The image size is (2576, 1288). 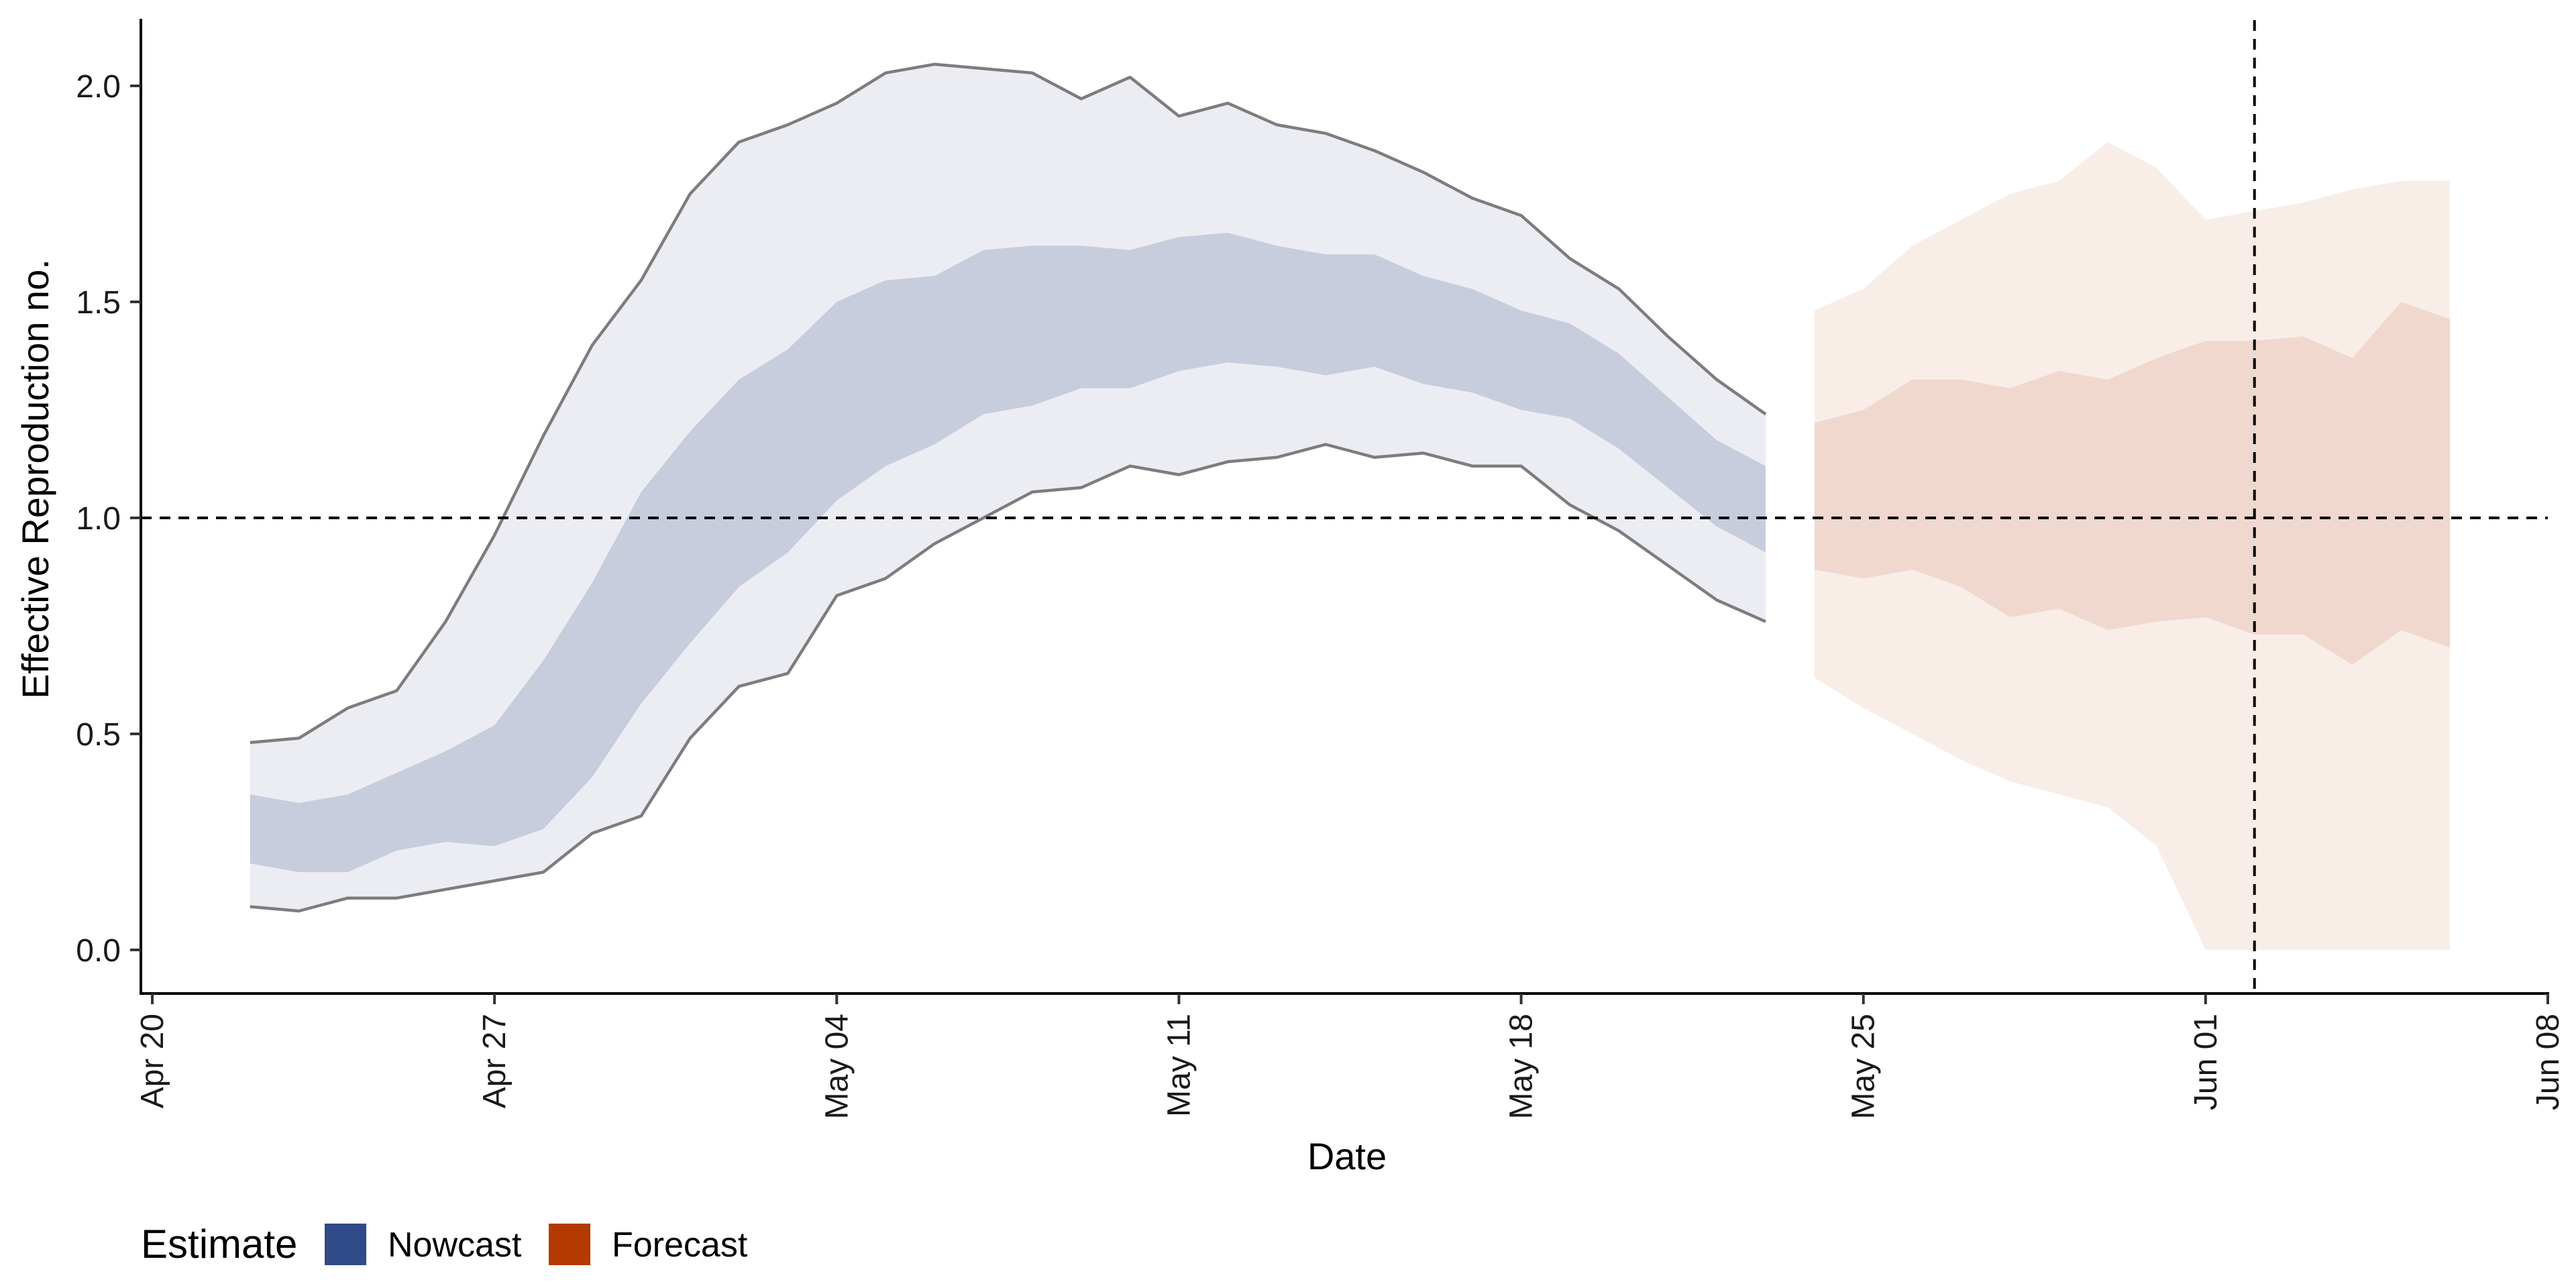 What do you see at coordinates (455, 1245) in the screenshot?
I see `legend-label-nowcast: Nowcast` at bounding box center [455, 1245].